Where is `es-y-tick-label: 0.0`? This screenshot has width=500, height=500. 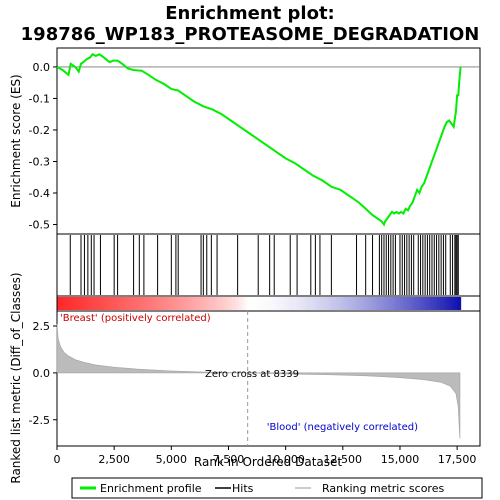
es-y-tick-label: 0.0 is located at coordinates (42, 67).